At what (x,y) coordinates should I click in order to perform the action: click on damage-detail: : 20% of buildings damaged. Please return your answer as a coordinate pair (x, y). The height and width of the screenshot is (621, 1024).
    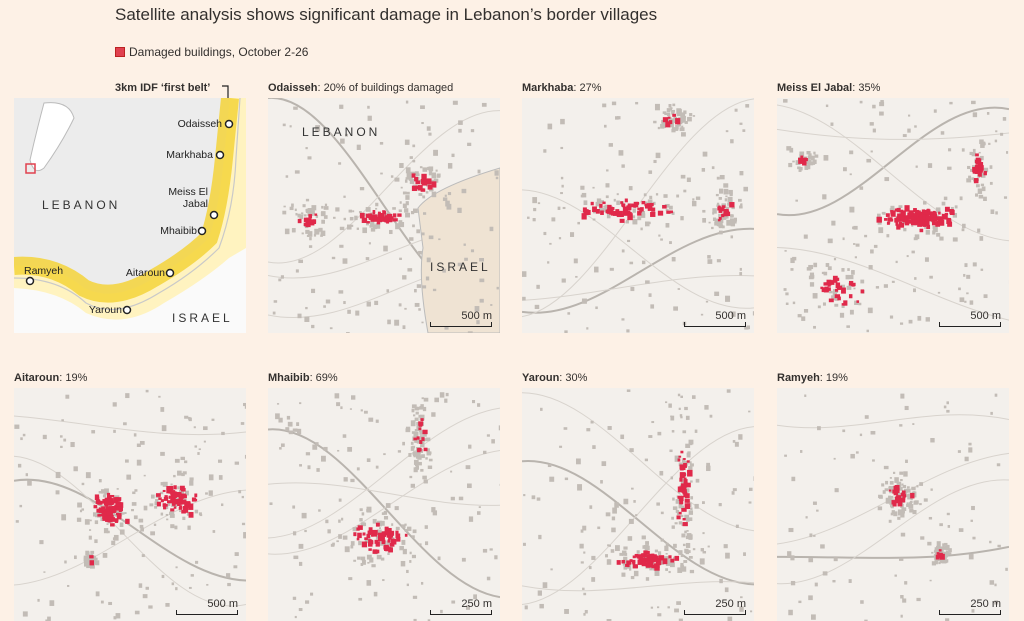
    Looking at the image, I should click on (385, 88).